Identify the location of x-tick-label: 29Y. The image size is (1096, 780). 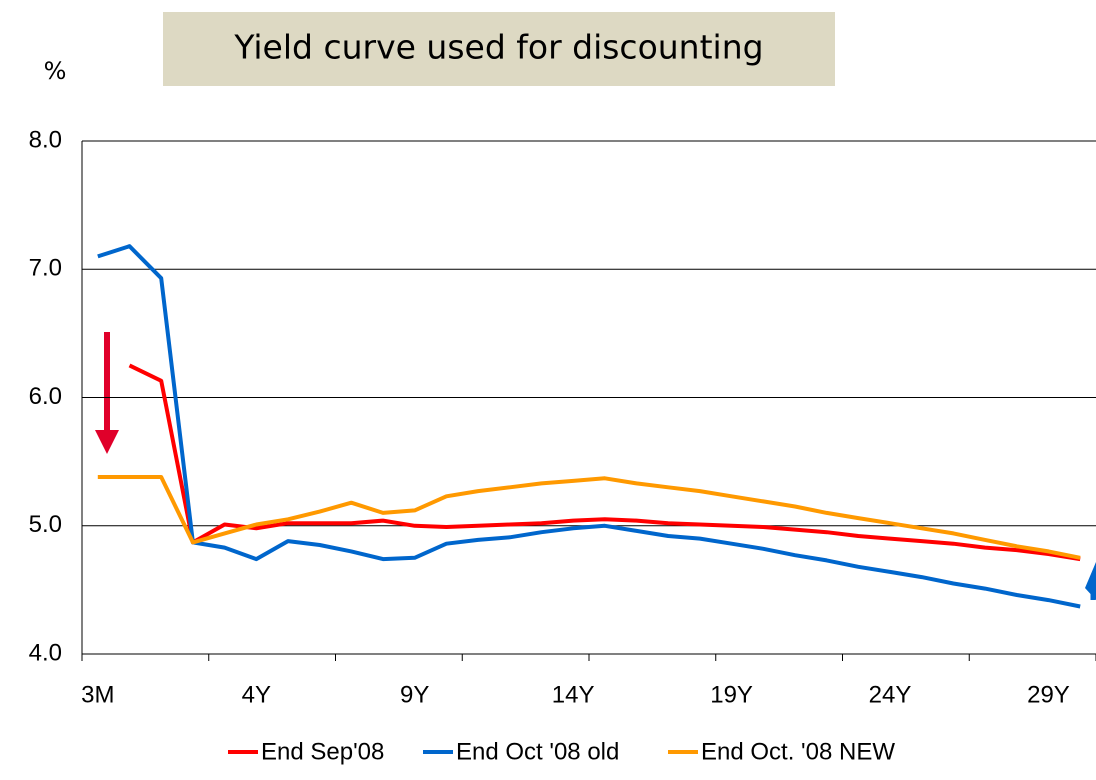
(1048, 694).